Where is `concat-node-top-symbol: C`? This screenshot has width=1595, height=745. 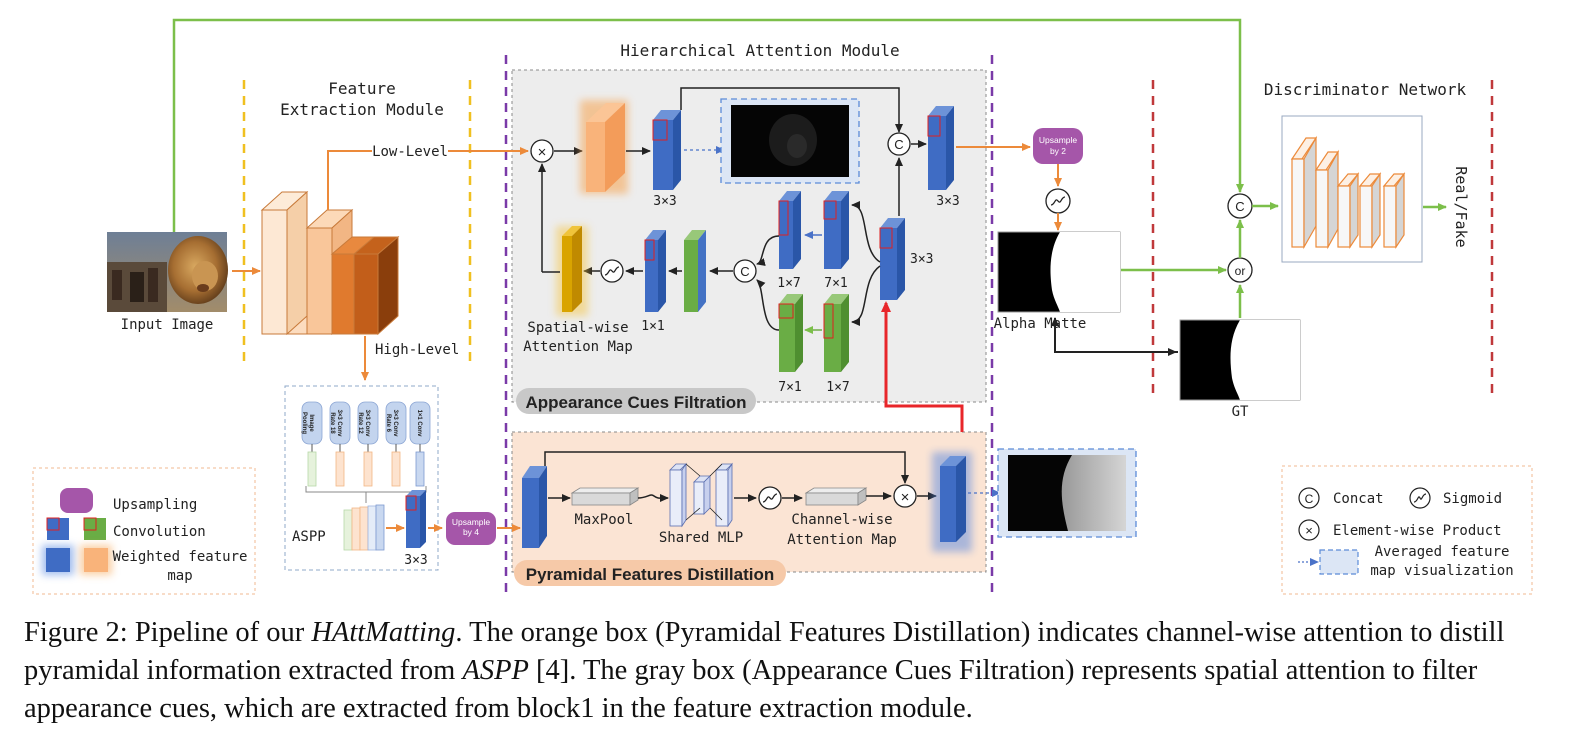 concat-node-top-symbol: C is located at coordinates (898, 144).